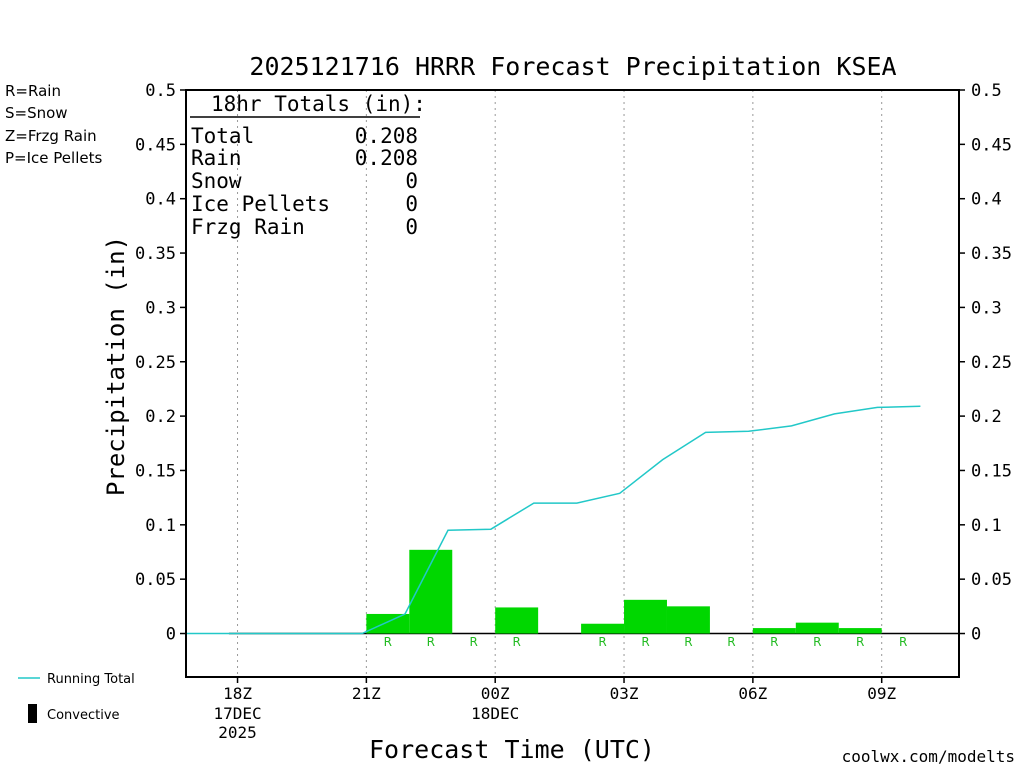 This screenshot has width=1024, height=768. What do you see at coordinates (237, 693) in the screenshot?
I see `x-tick-label-0: 18Z` at bounding box center [237, 693].